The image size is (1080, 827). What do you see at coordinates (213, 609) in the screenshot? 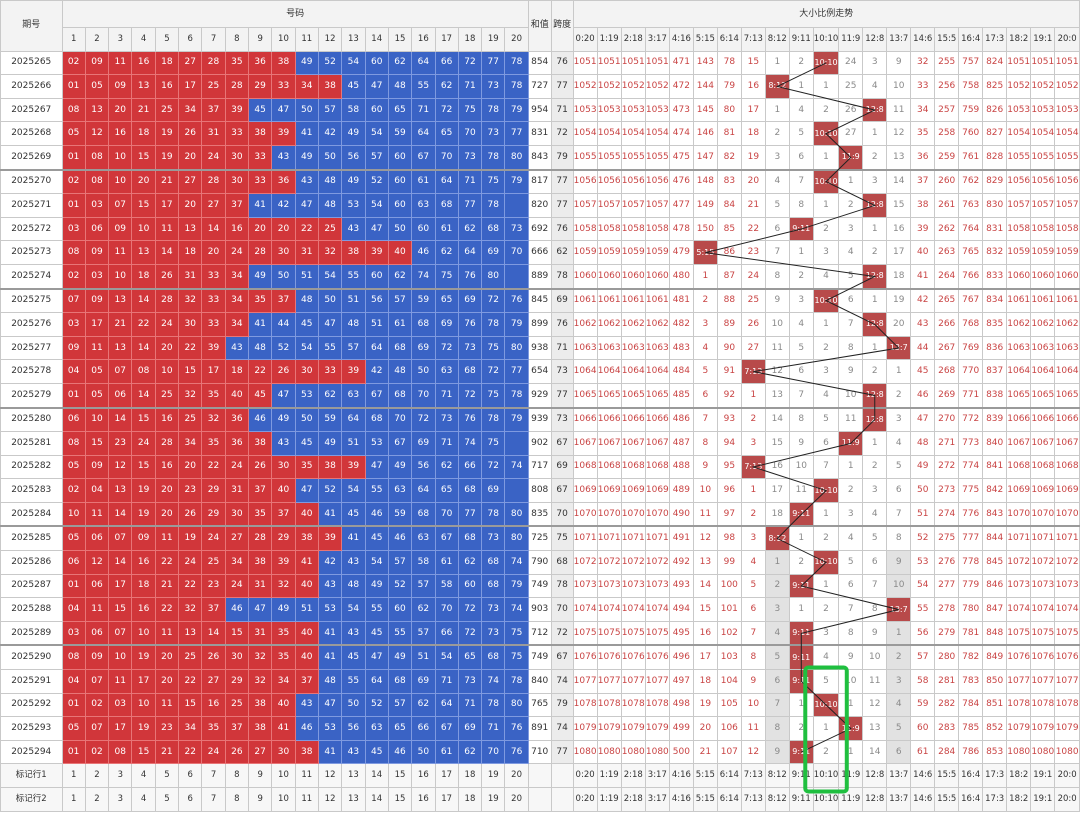
I see `ball-cell: 37` at bounding box center [213, 609].